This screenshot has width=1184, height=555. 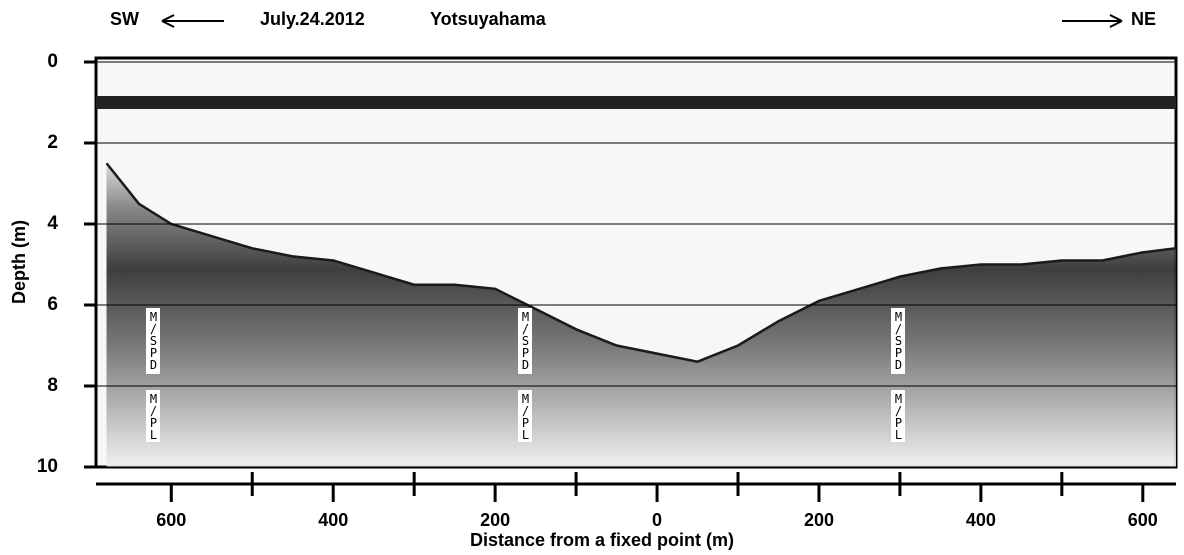 What do you see at coordinates (488, 19) in the screenshot?
I see `place: Yotsuyahama` at bounding box center [488, 19].